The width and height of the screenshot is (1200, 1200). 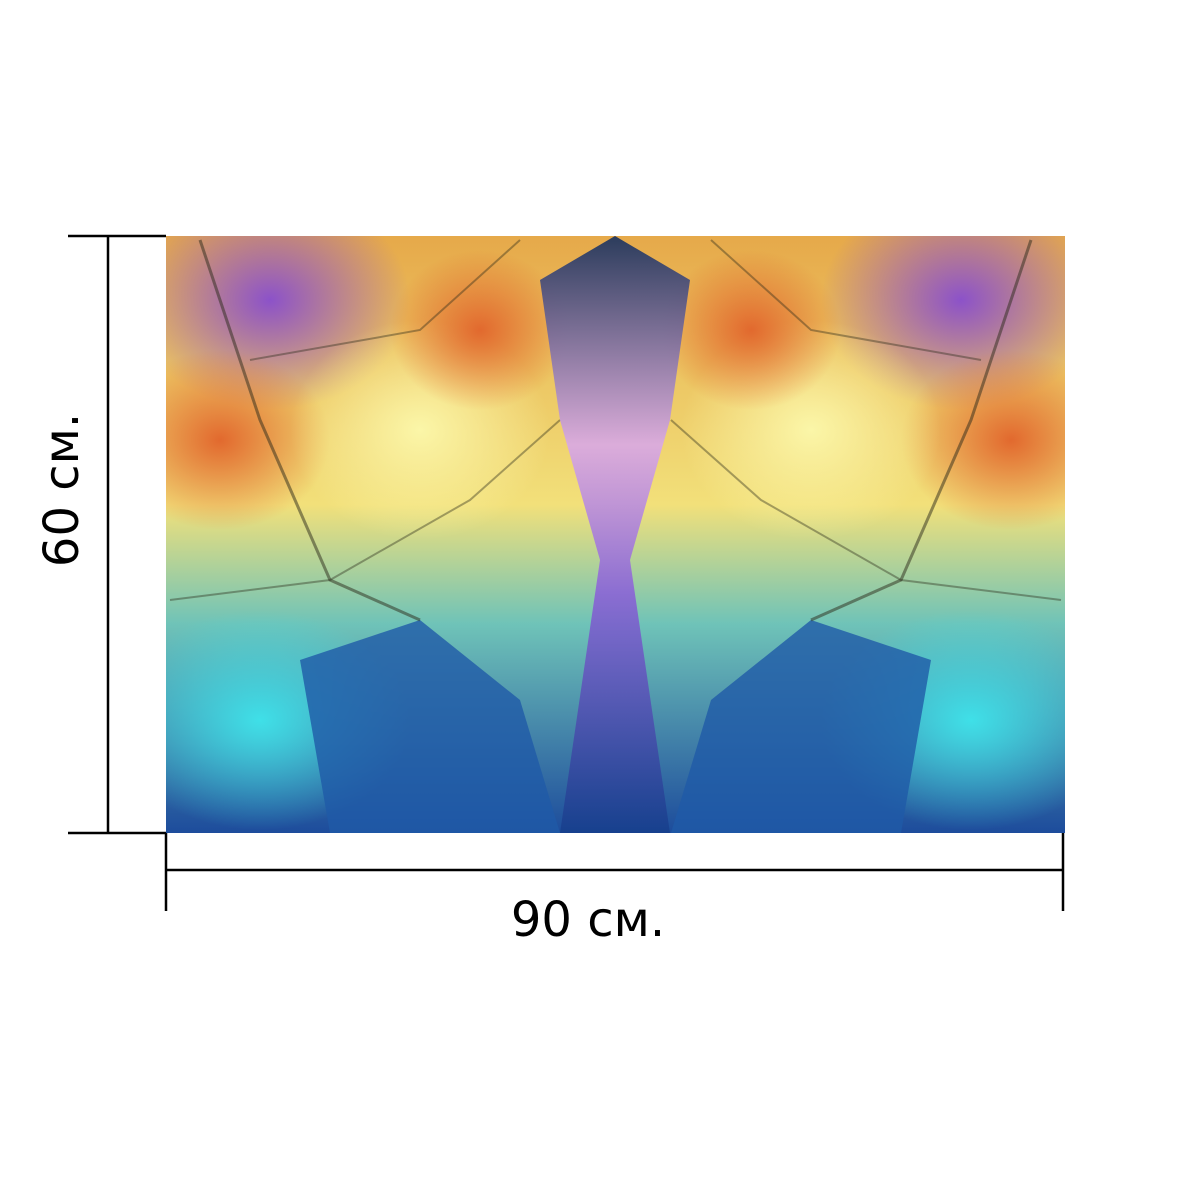 What do you see at coordinates (614, 890) in the screenshot?
I see `width-dimension: 90 см.` at bounding box center [614, 890].